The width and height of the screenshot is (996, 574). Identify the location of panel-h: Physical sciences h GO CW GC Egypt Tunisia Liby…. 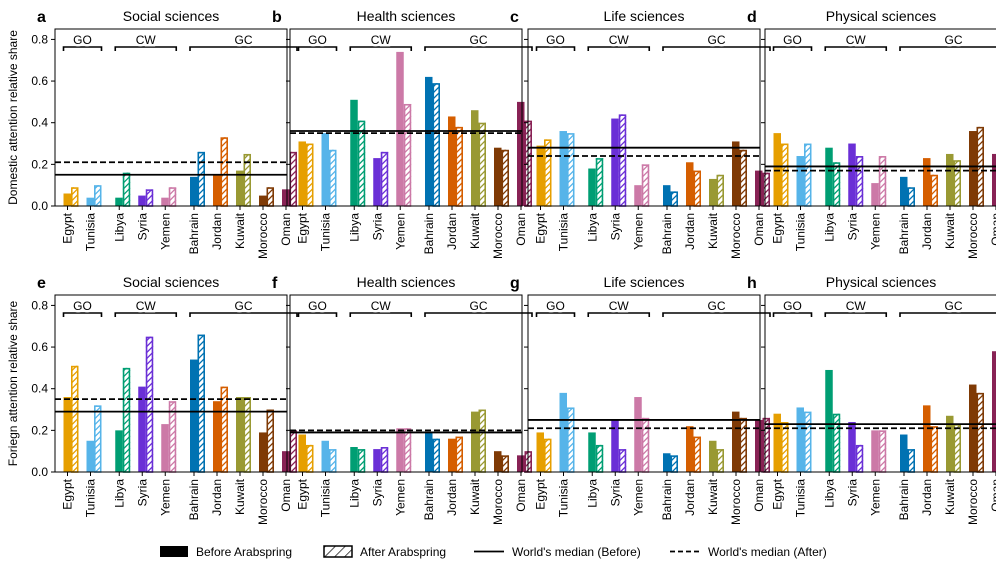
(871, 399).